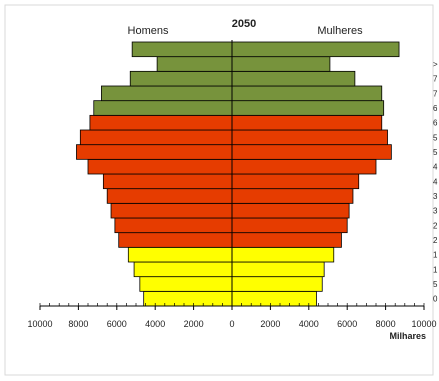 This screenshot has height=381, width=439. I want to click on age-group-label: 0, so click(435, 299).